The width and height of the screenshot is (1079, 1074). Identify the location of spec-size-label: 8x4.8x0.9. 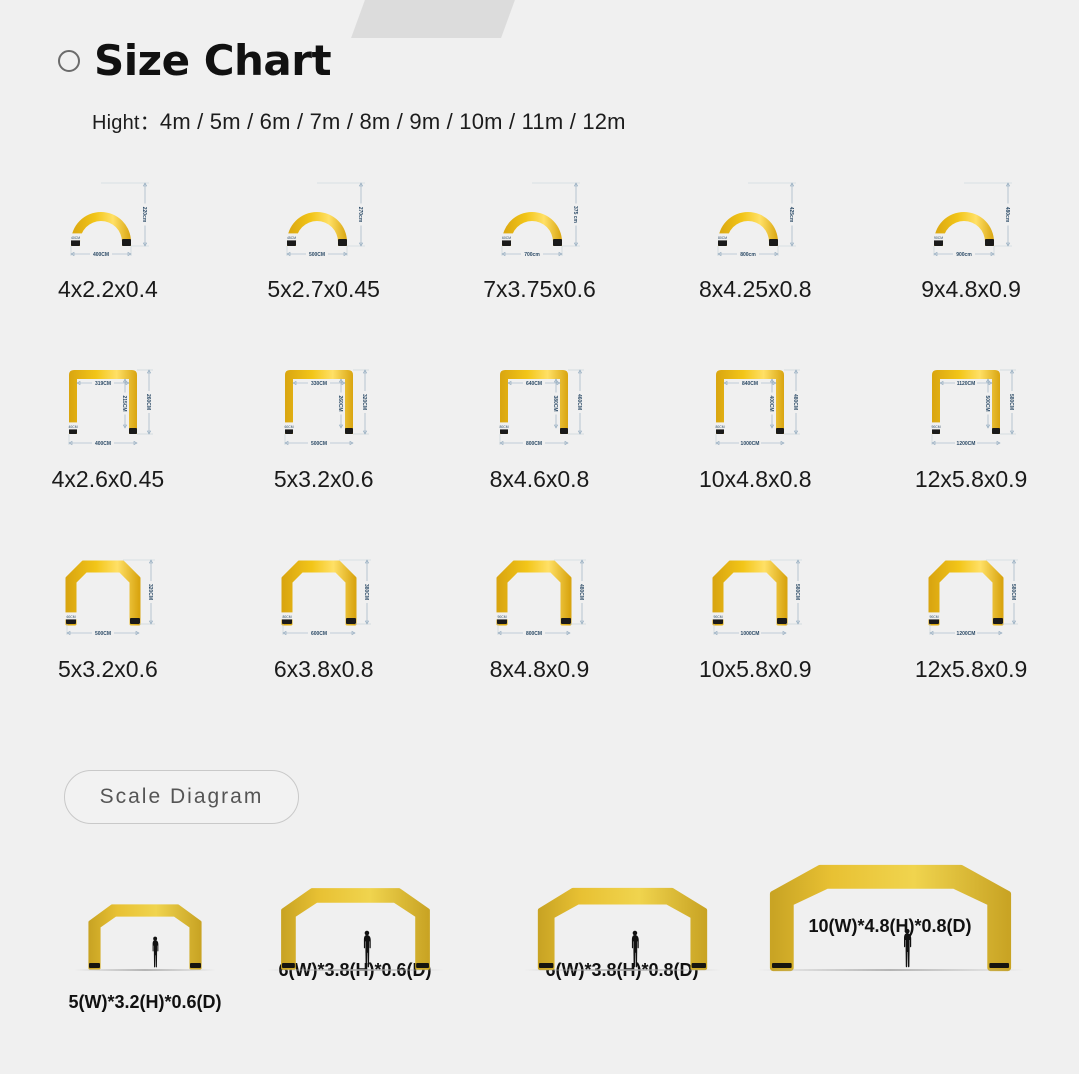
(539, 669).